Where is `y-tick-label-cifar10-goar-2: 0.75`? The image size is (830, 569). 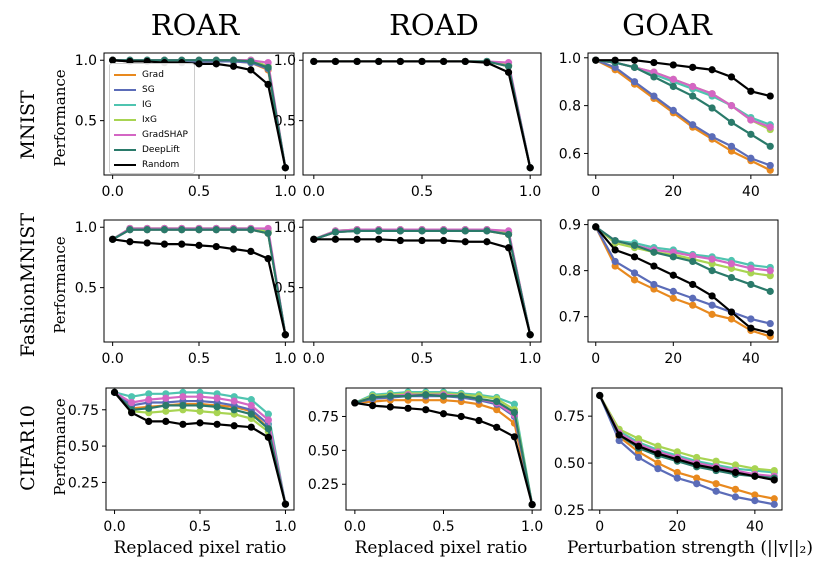
y-tick-label-cifar10-goar-2: 0.75 is located at coordinates (569, 417).